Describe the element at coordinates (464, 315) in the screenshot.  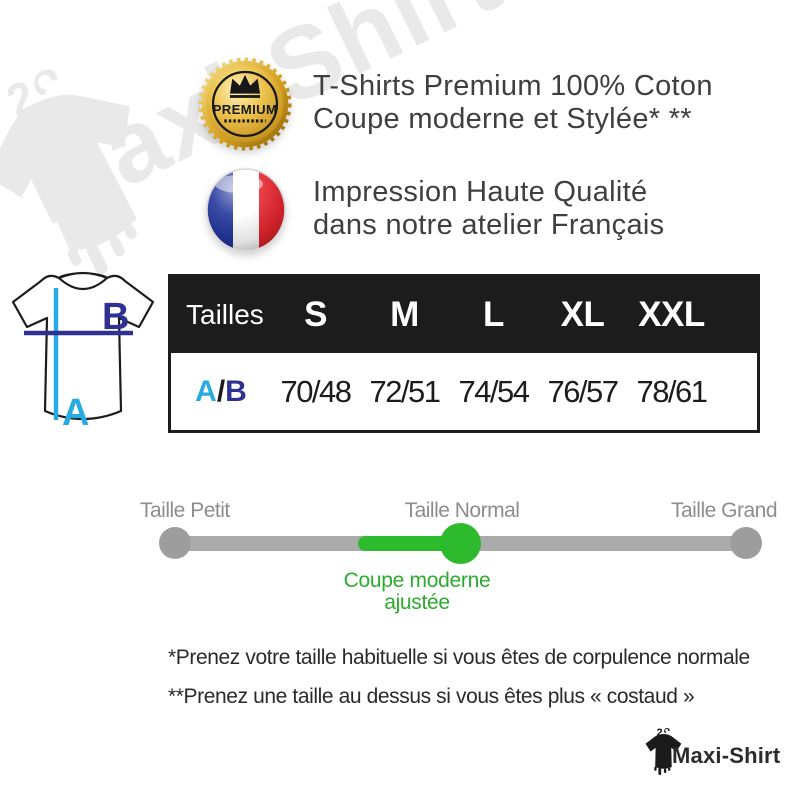
I see `size-table-header: Tailles S M L XL XXL` at that location.